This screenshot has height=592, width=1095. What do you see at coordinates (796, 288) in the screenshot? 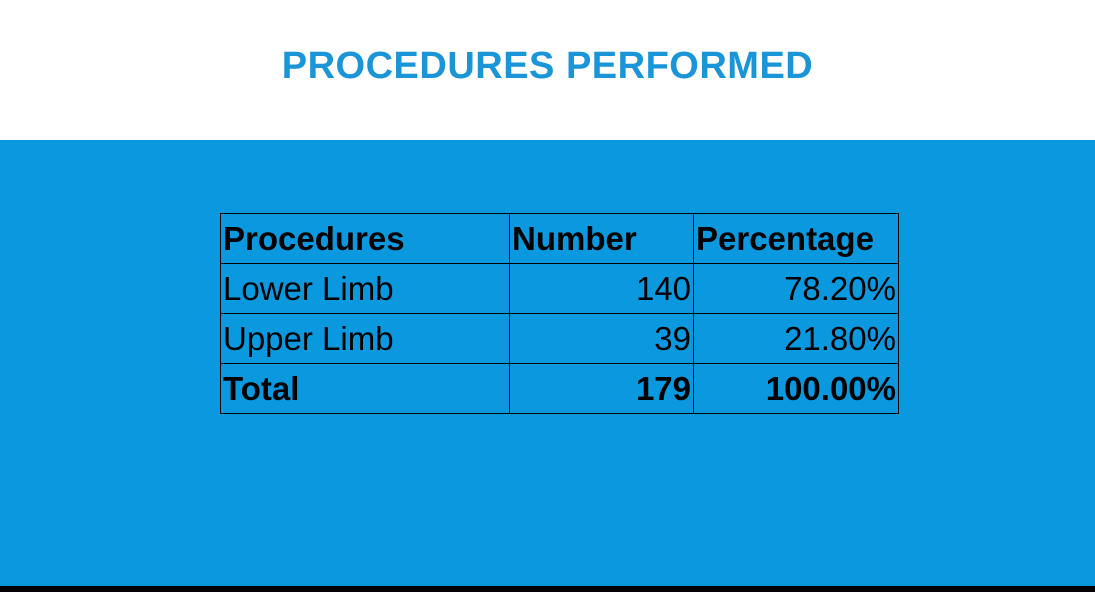
I see `cell-percentage: 78.20%` at bounding box center [796, 288].